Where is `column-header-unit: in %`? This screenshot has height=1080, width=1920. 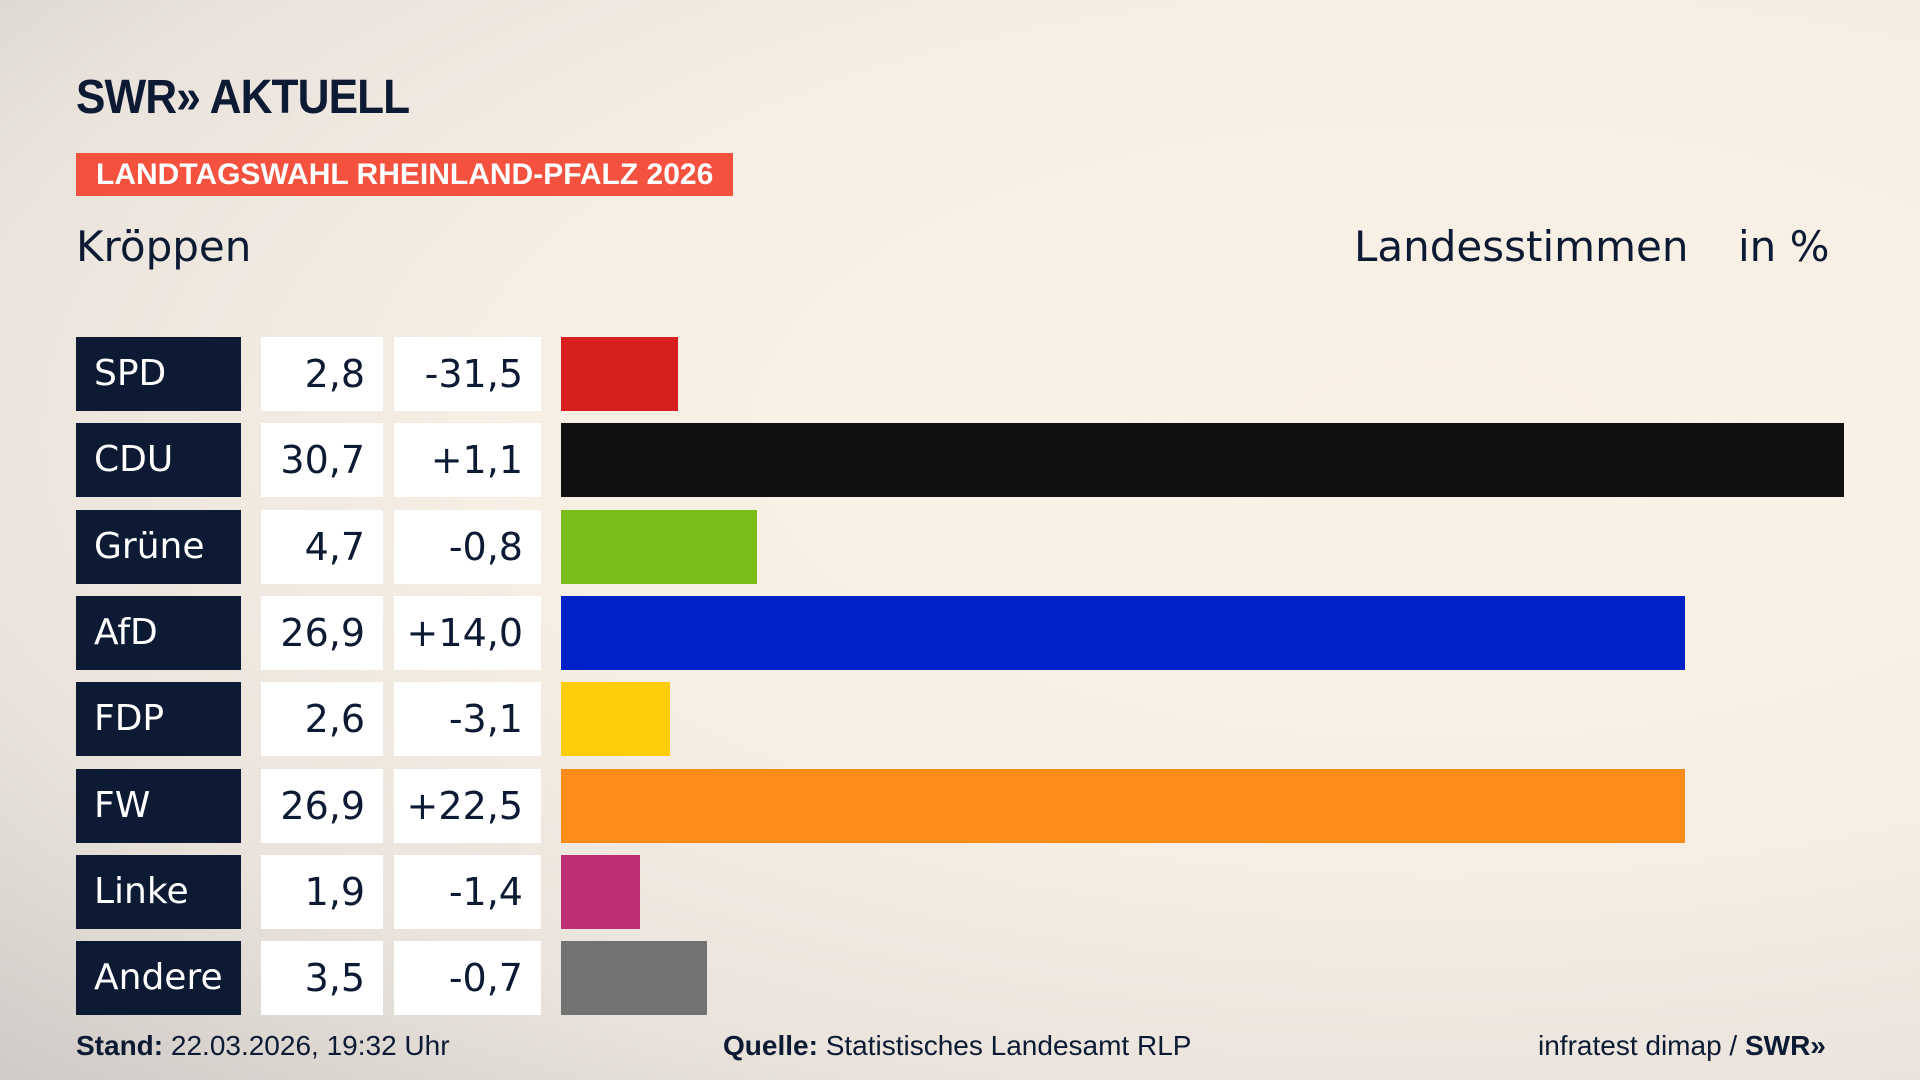 column-header-unit: in % is located at coordinates (1784, 246).